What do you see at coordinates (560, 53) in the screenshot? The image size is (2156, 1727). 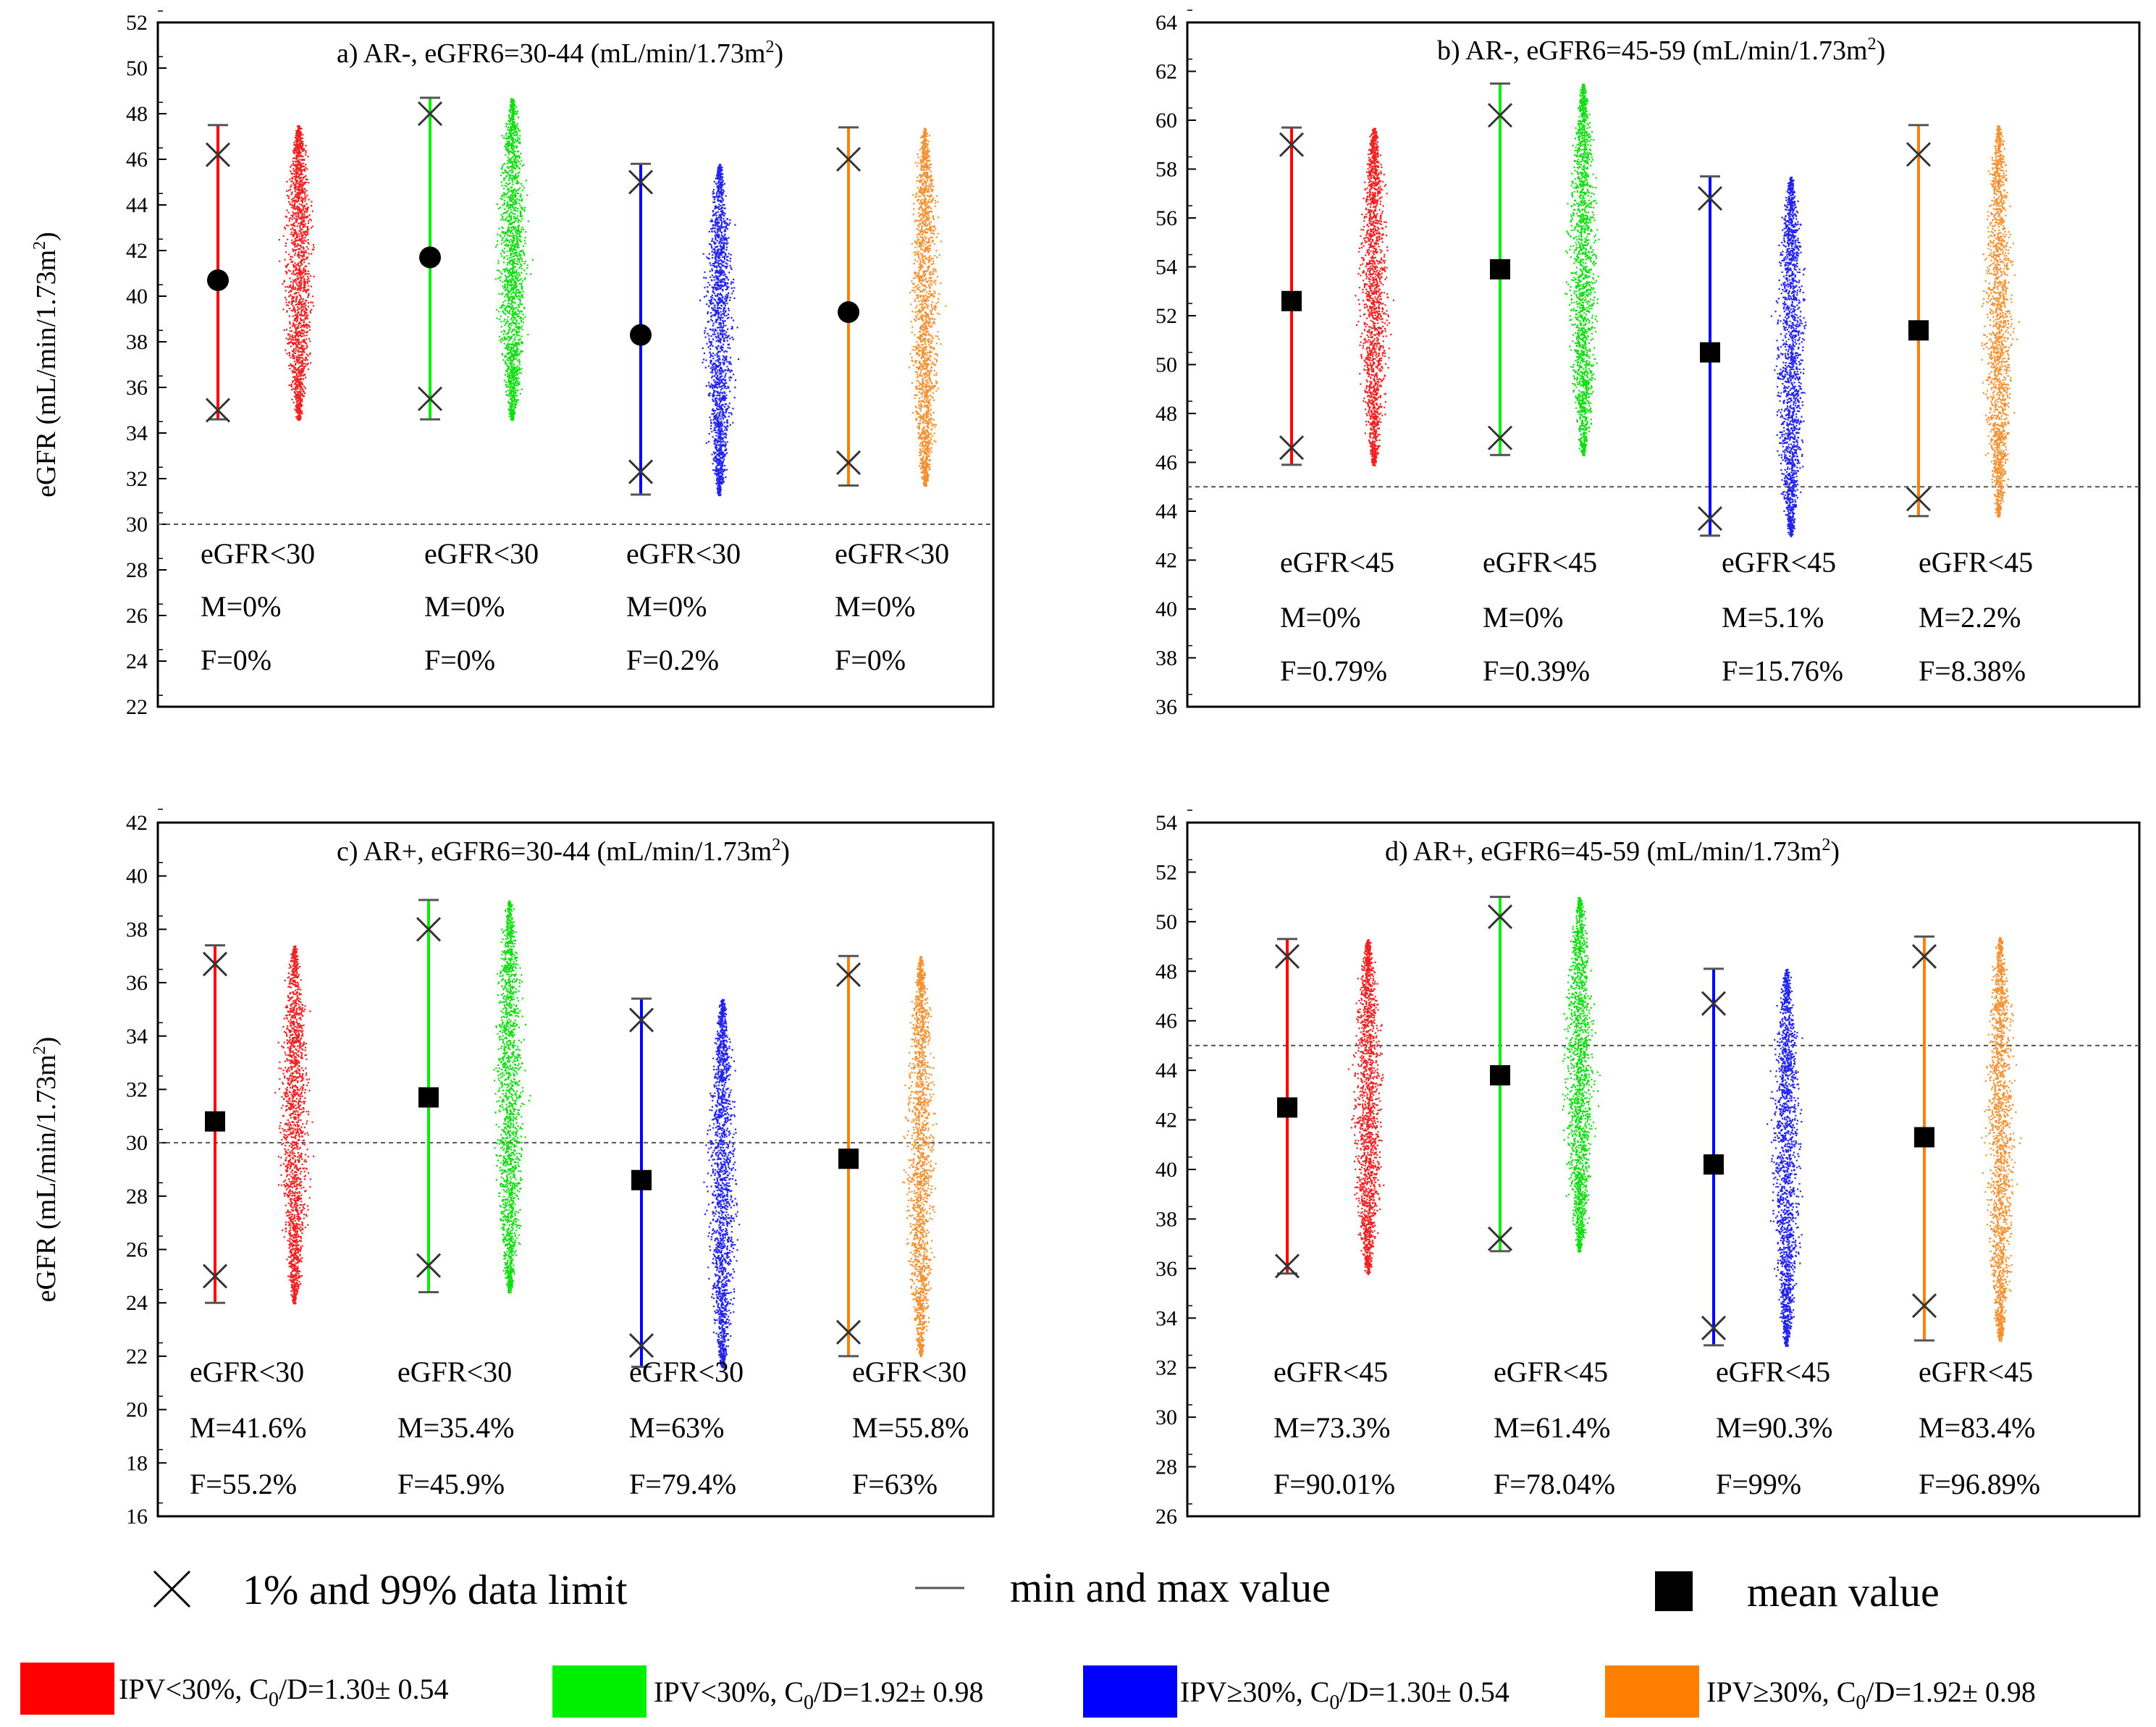 I see `panel-a-title: a) AR-, eGFR6=30-44 (mL/min/1.73m2)` at bounding box center [560, 53].